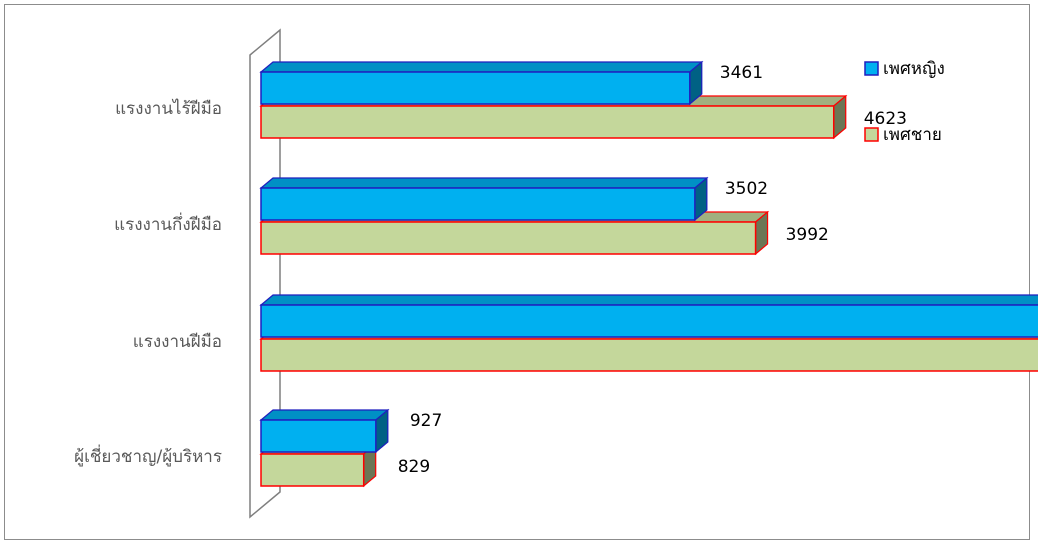 This screenshot has width=1038, height=545. I want to click on category-label: ผู้เชี่ยวชาญ/ผู้บริหาร, so click(148, 455).